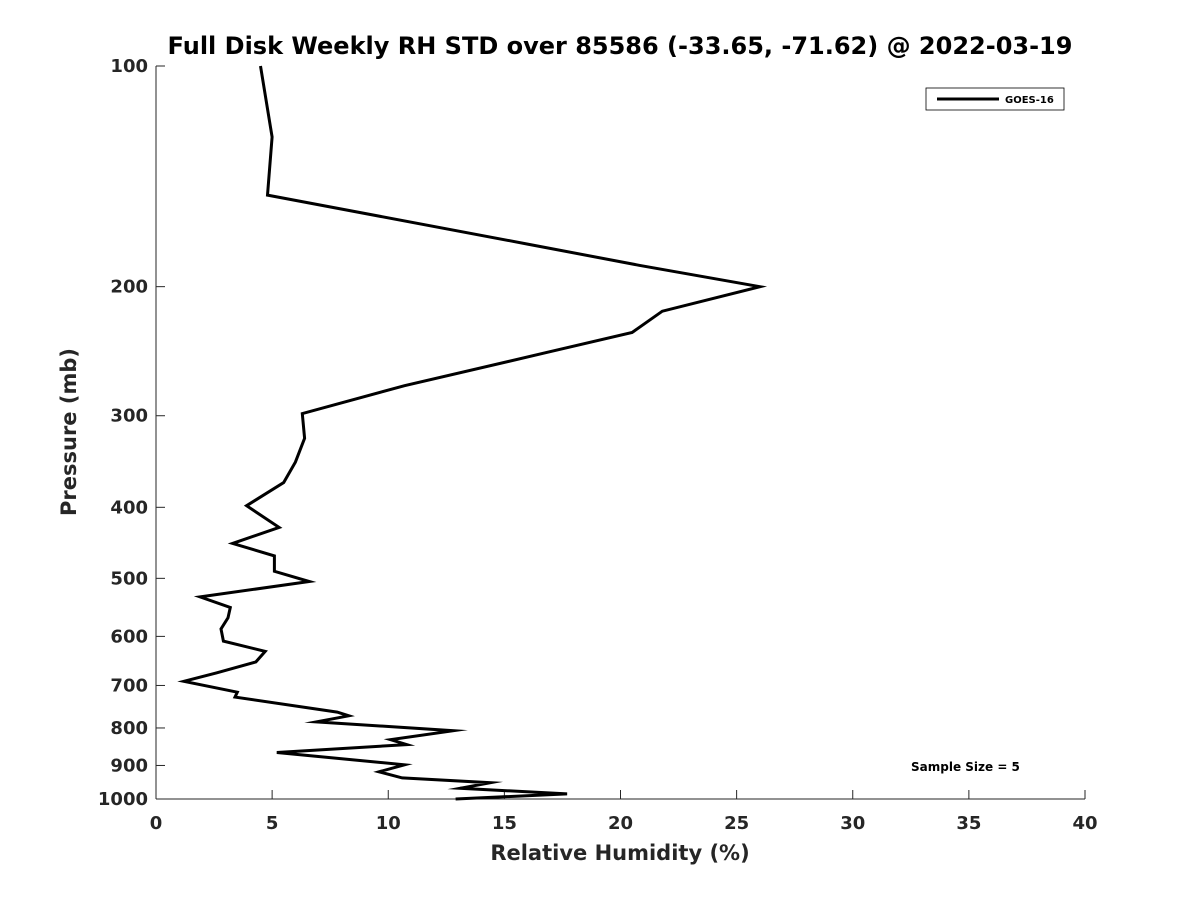  I want to click on x-axis-ticks: 0 5 10 15 20 25 30 35 40, so click(624, 812).